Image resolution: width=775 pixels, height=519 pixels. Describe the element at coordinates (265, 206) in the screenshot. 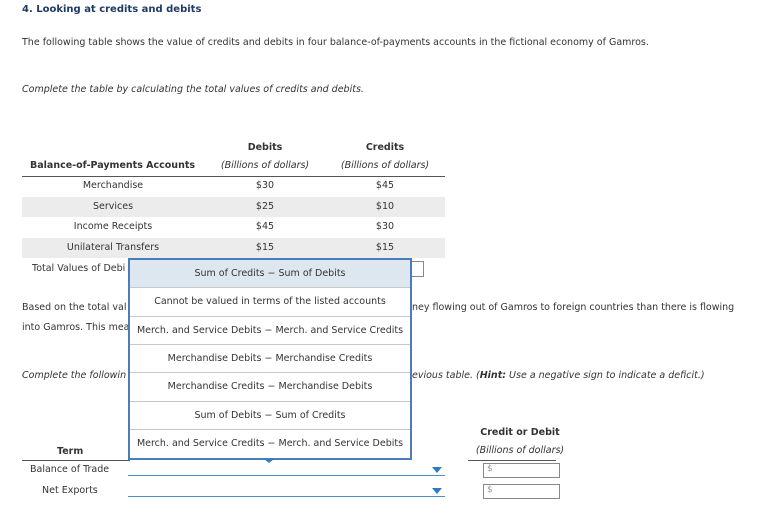

I see `debit: $25` at that location.